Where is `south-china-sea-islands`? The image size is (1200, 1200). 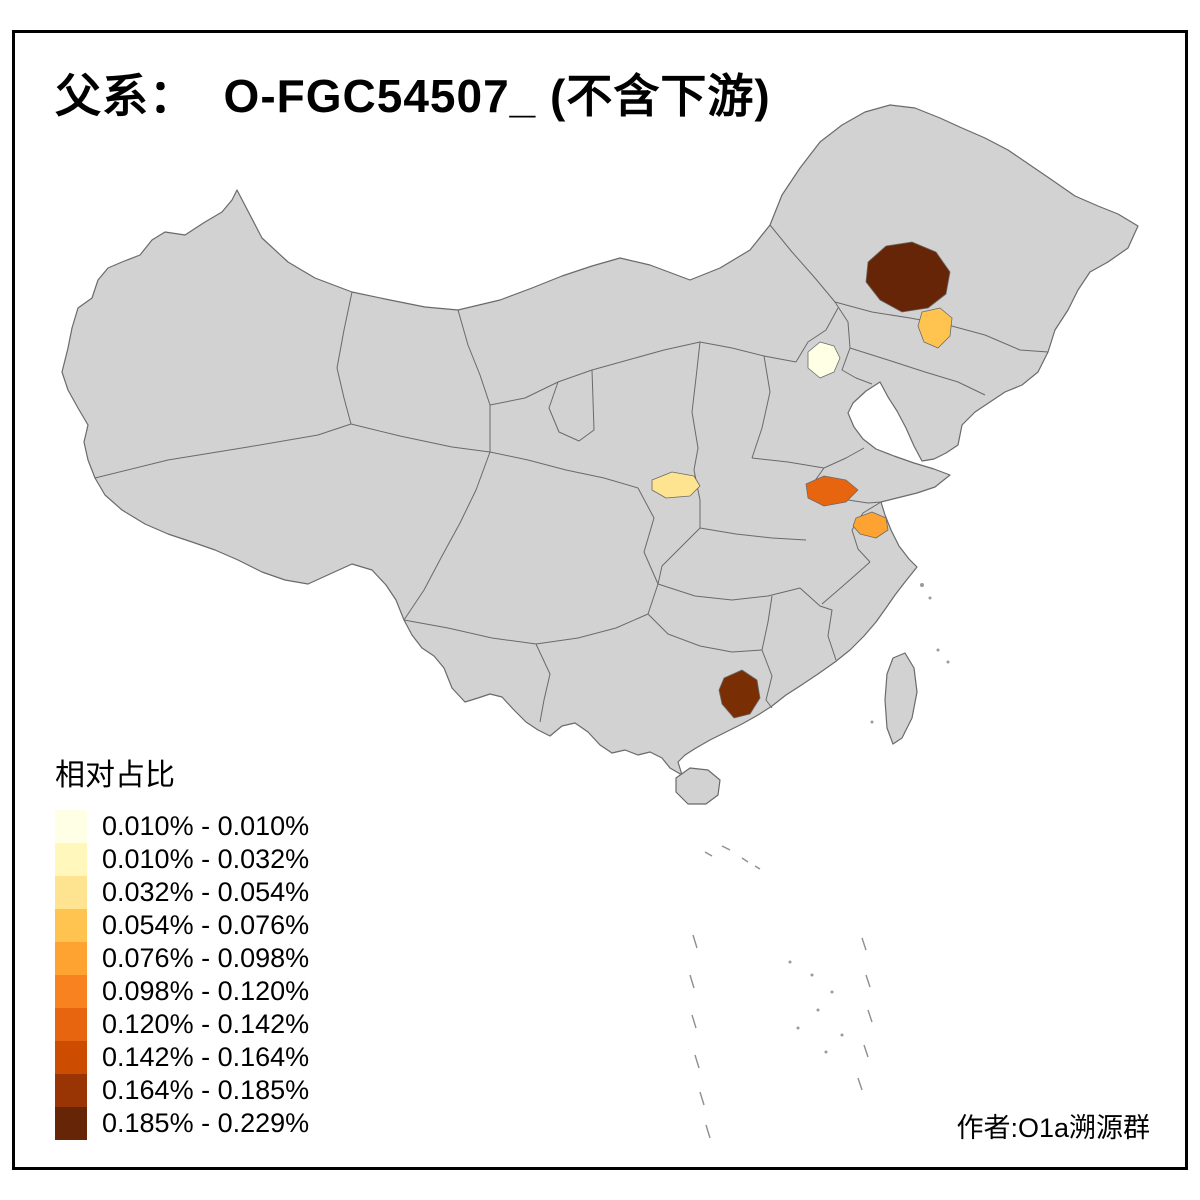
south-china-sea-islands is located at coordinates (819, 861).